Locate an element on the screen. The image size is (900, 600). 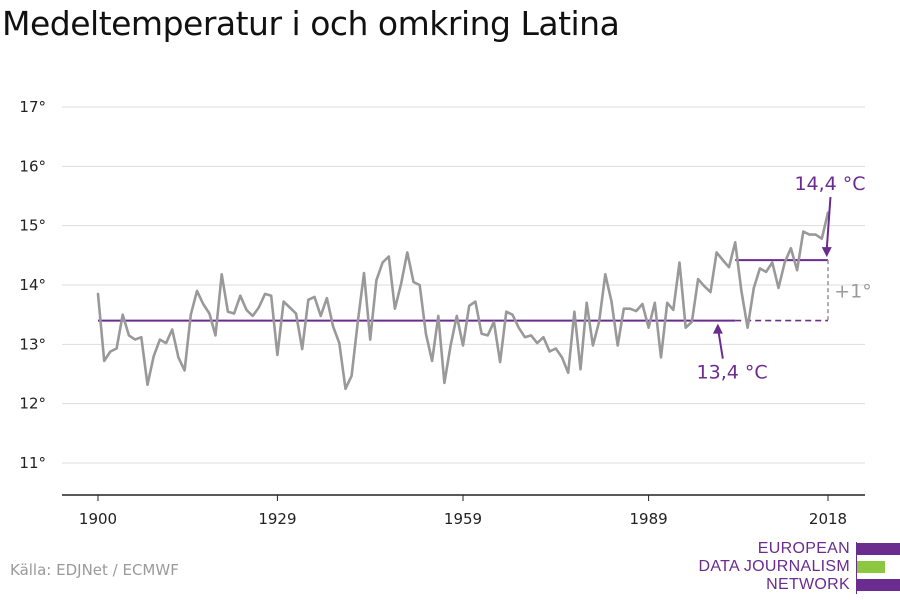
logo-divider is located at coordinates (856, 568).